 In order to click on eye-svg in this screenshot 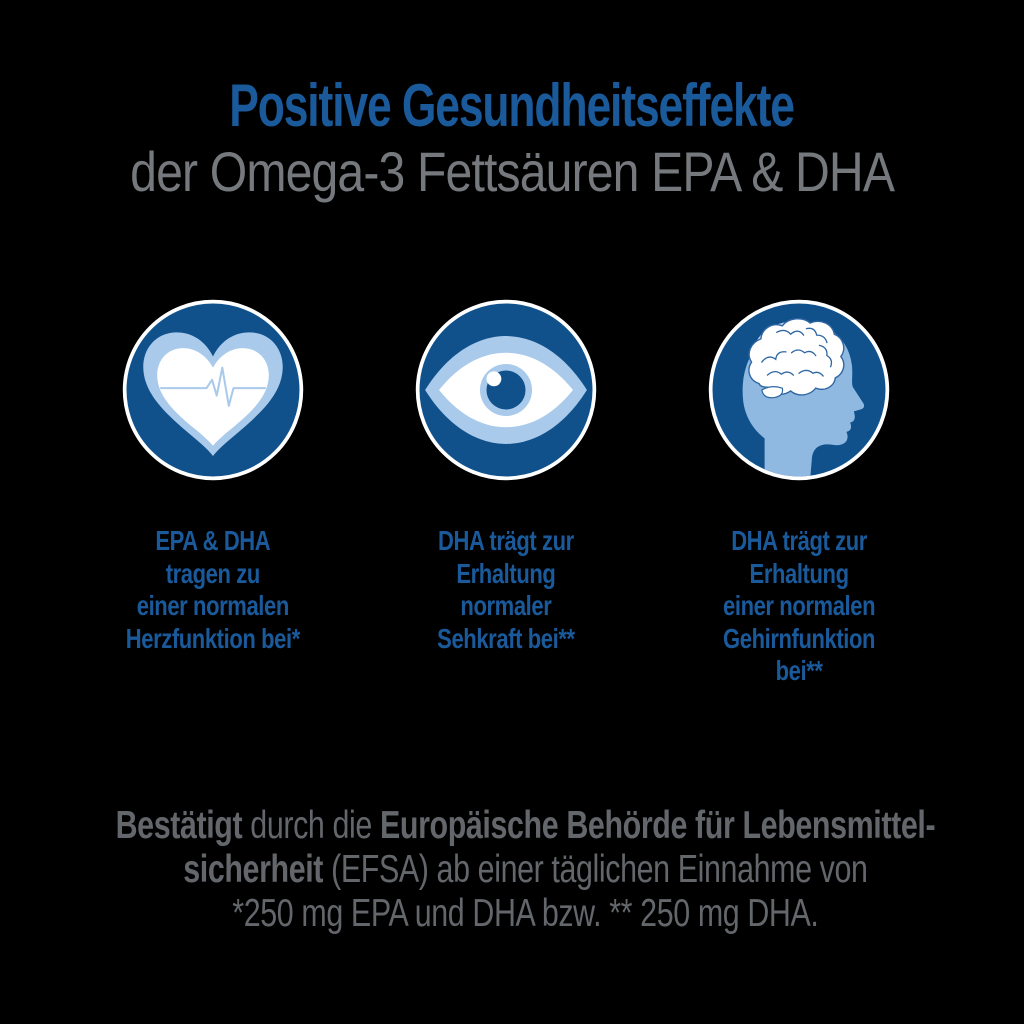, I will do `click(506, 390)`.